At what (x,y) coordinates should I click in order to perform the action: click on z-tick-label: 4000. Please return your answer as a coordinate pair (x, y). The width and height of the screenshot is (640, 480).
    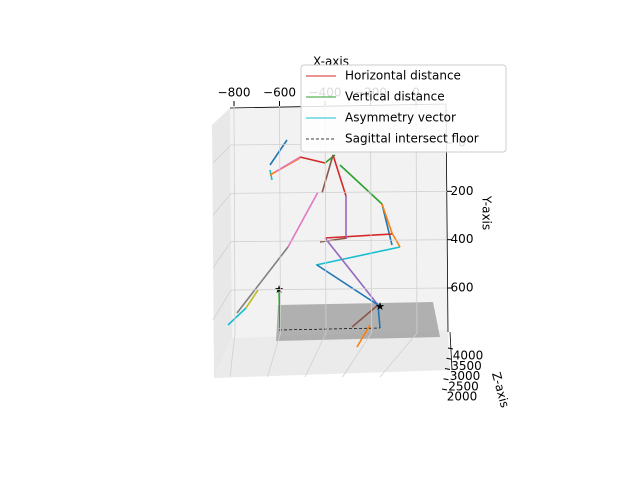
    Looking at the image, I should click on (468, 356).